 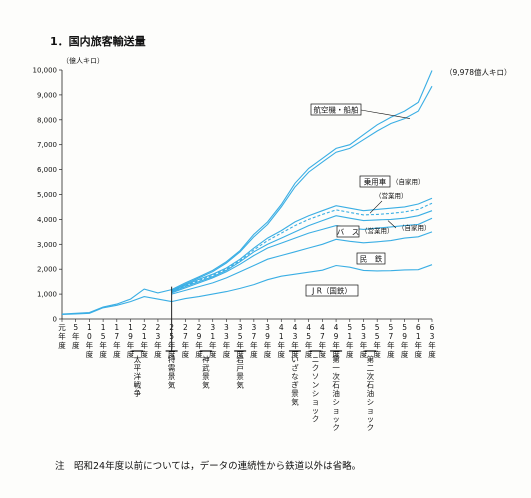 I want to click on event-label-char: ぎ, so click(x=295, y=385).